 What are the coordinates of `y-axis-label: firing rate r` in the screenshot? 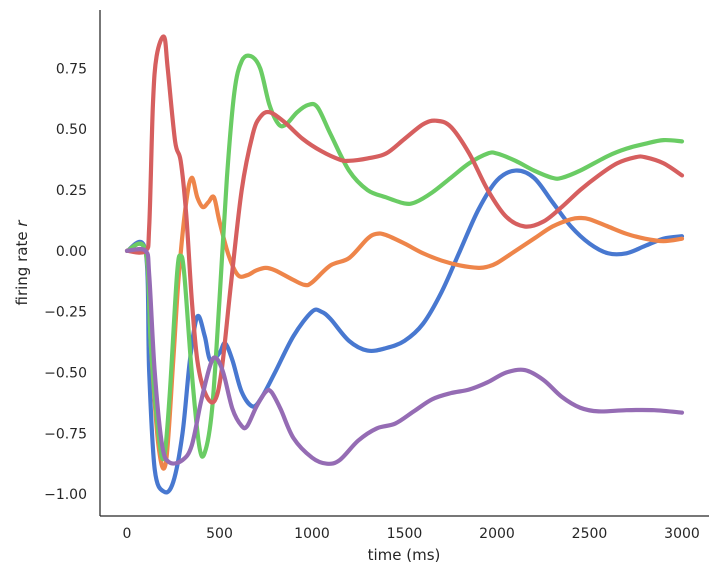 It's located at (22, 263).